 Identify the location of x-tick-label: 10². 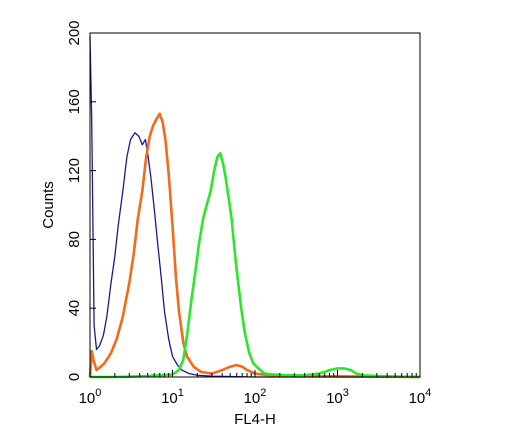
(255, 397).